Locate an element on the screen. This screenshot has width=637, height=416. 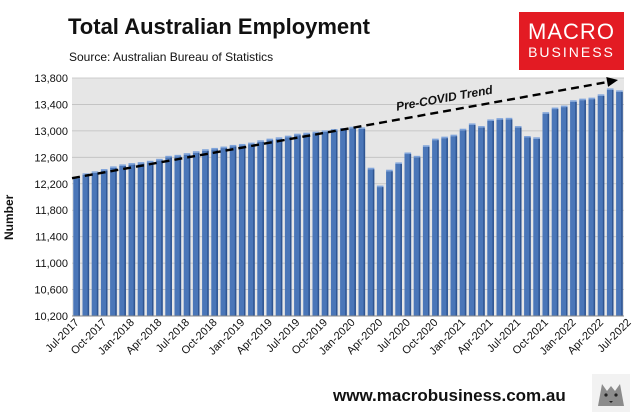
y-tick-label: 12,200 is located at coordinates (51, 185).